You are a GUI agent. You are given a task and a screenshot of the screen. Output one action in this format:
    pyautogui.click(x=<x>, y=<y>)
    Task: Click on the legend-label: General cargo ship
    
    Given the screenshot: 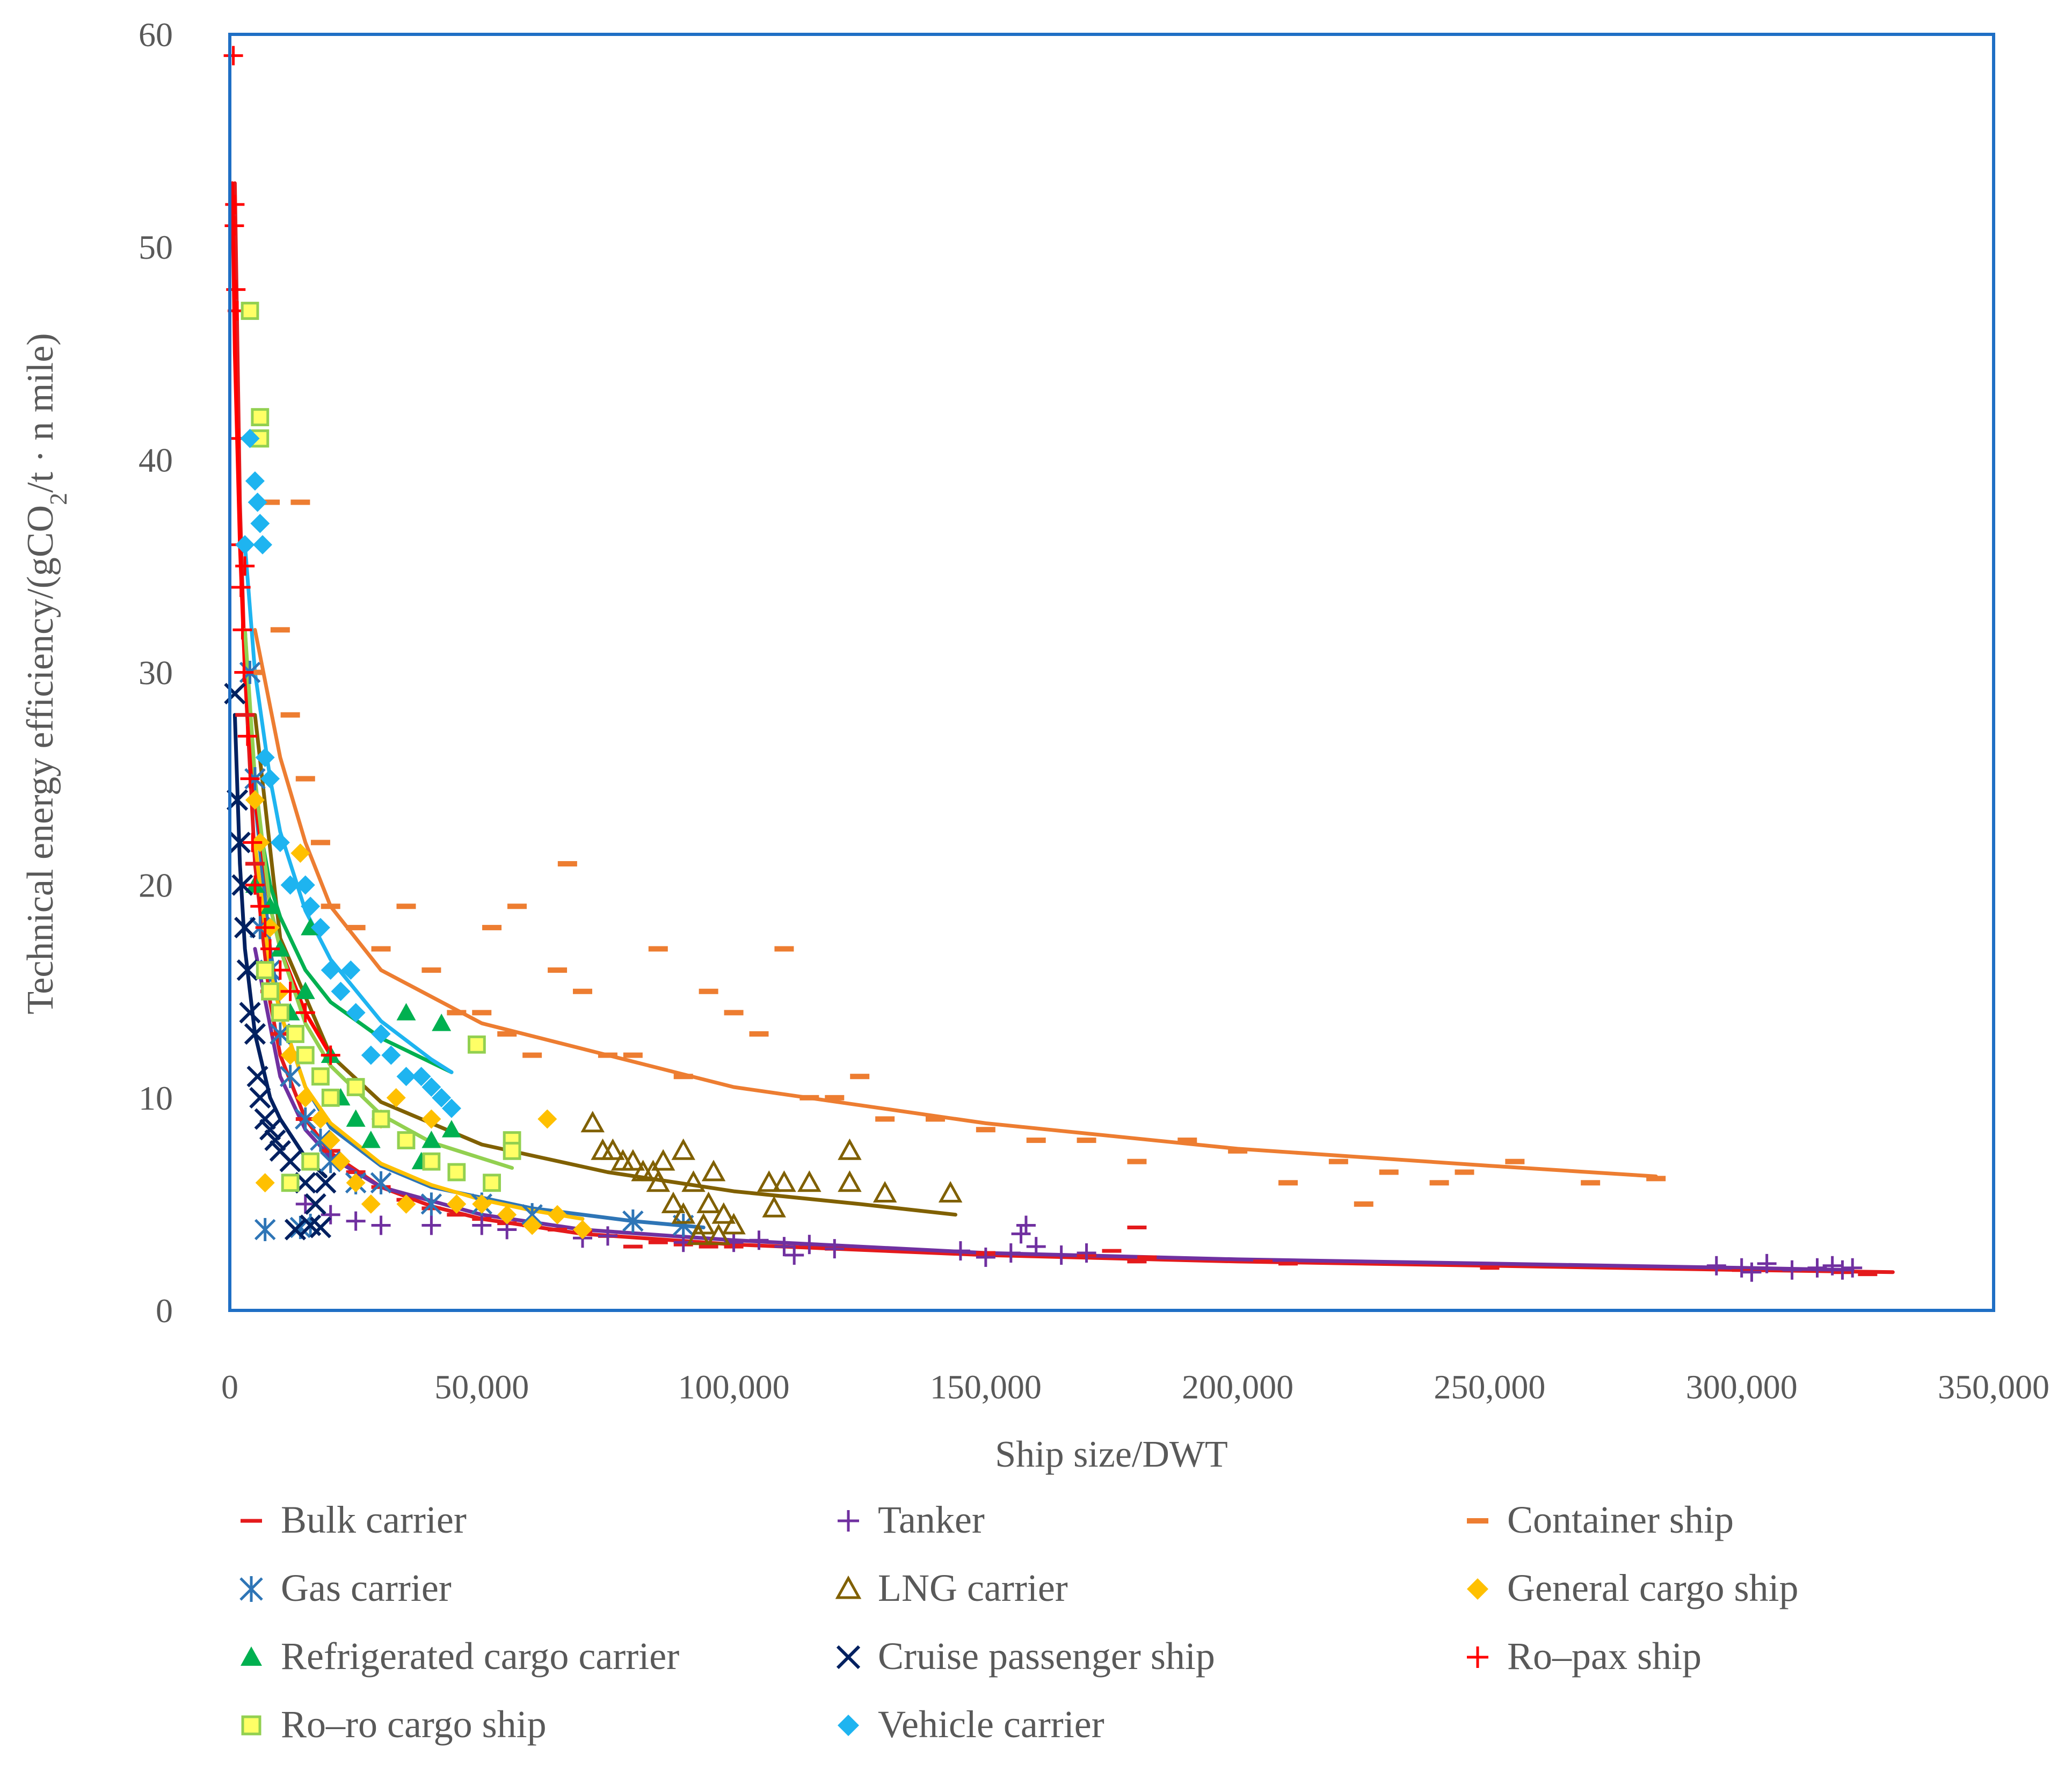 What is the action you would take?
    pyautogui.click(x=1652, y=1587)
    